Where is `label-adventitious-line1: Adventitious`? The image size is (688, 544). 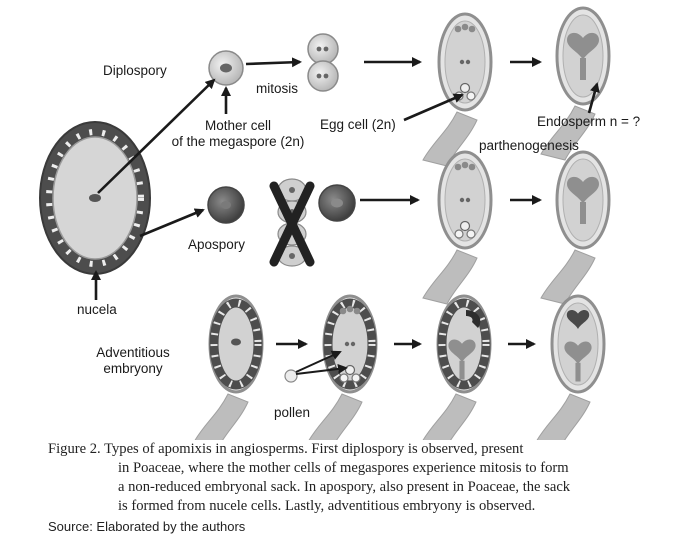 label-adventitious-line1: Adventitious is located at coordinates (133, 352).